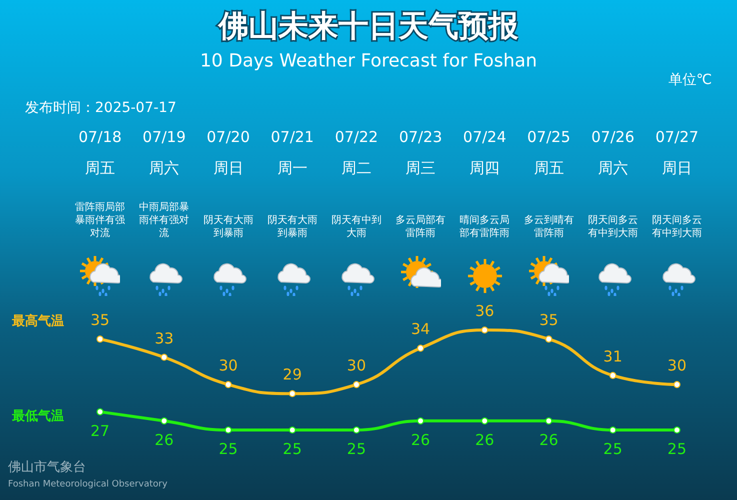 This screenshot has height=500, width=737. I want to click on text: 最低气温, so click(37, 416).